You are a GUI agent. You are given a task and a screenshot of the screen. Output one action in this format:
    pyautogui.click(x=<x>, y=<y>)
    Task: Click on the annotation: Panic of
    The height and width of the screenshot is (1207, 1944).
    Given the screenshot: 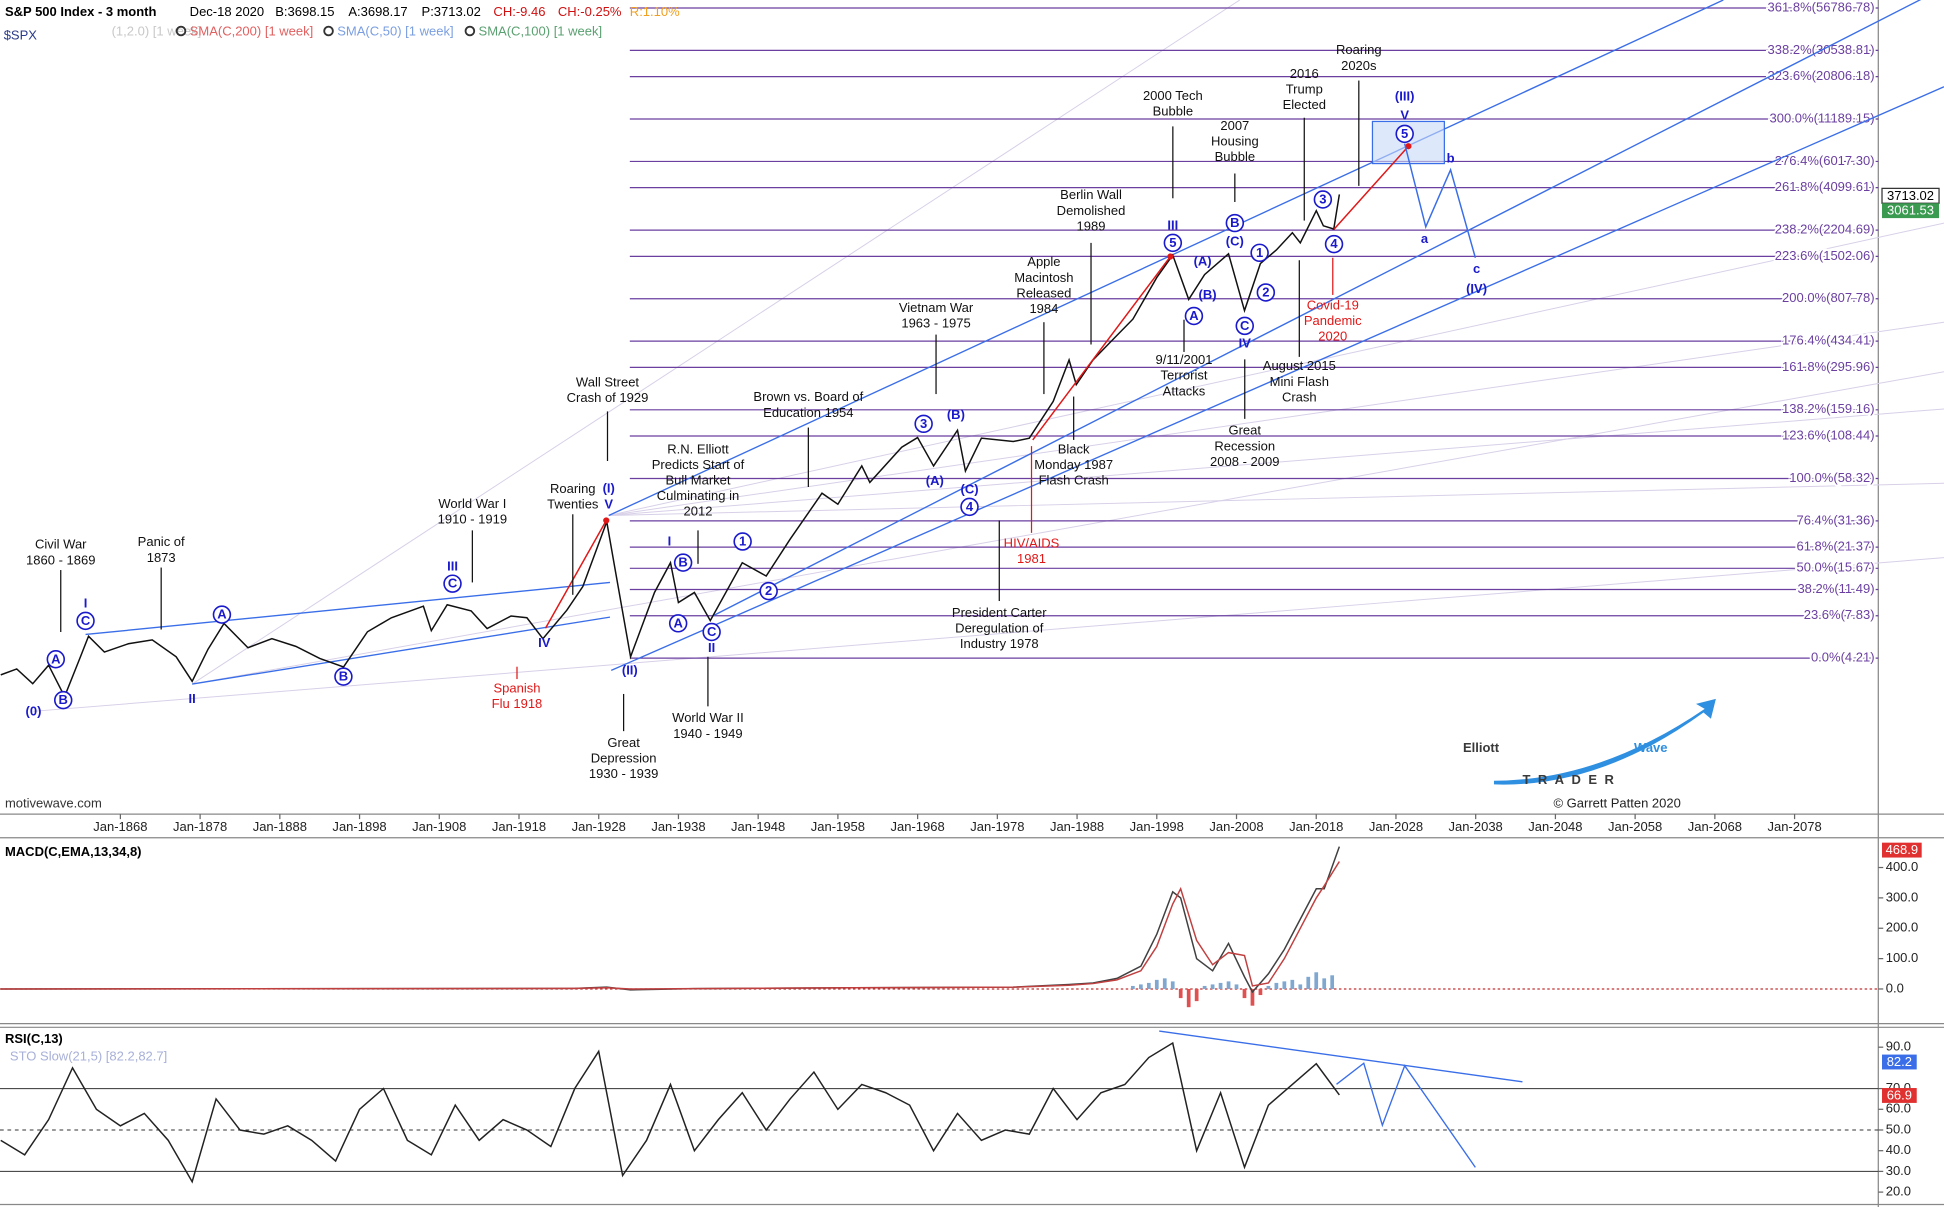 What is the action you would take?
    pyautogui.click(x=161, y=541)
    